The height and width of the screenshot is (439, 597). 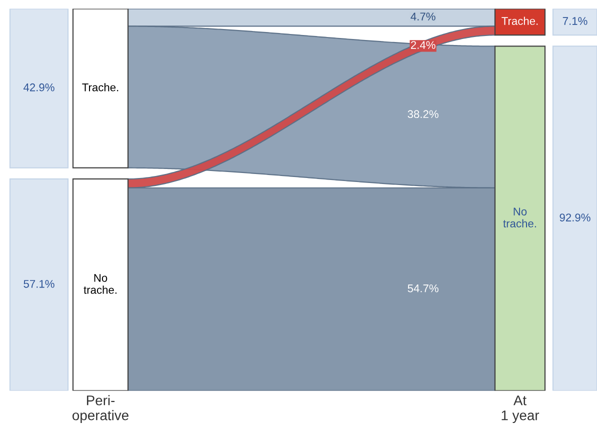 What do you see at coordinates (39, 284) in the screenshot?
I see `data-label: 57.1%` at bounding box center [39, 284].